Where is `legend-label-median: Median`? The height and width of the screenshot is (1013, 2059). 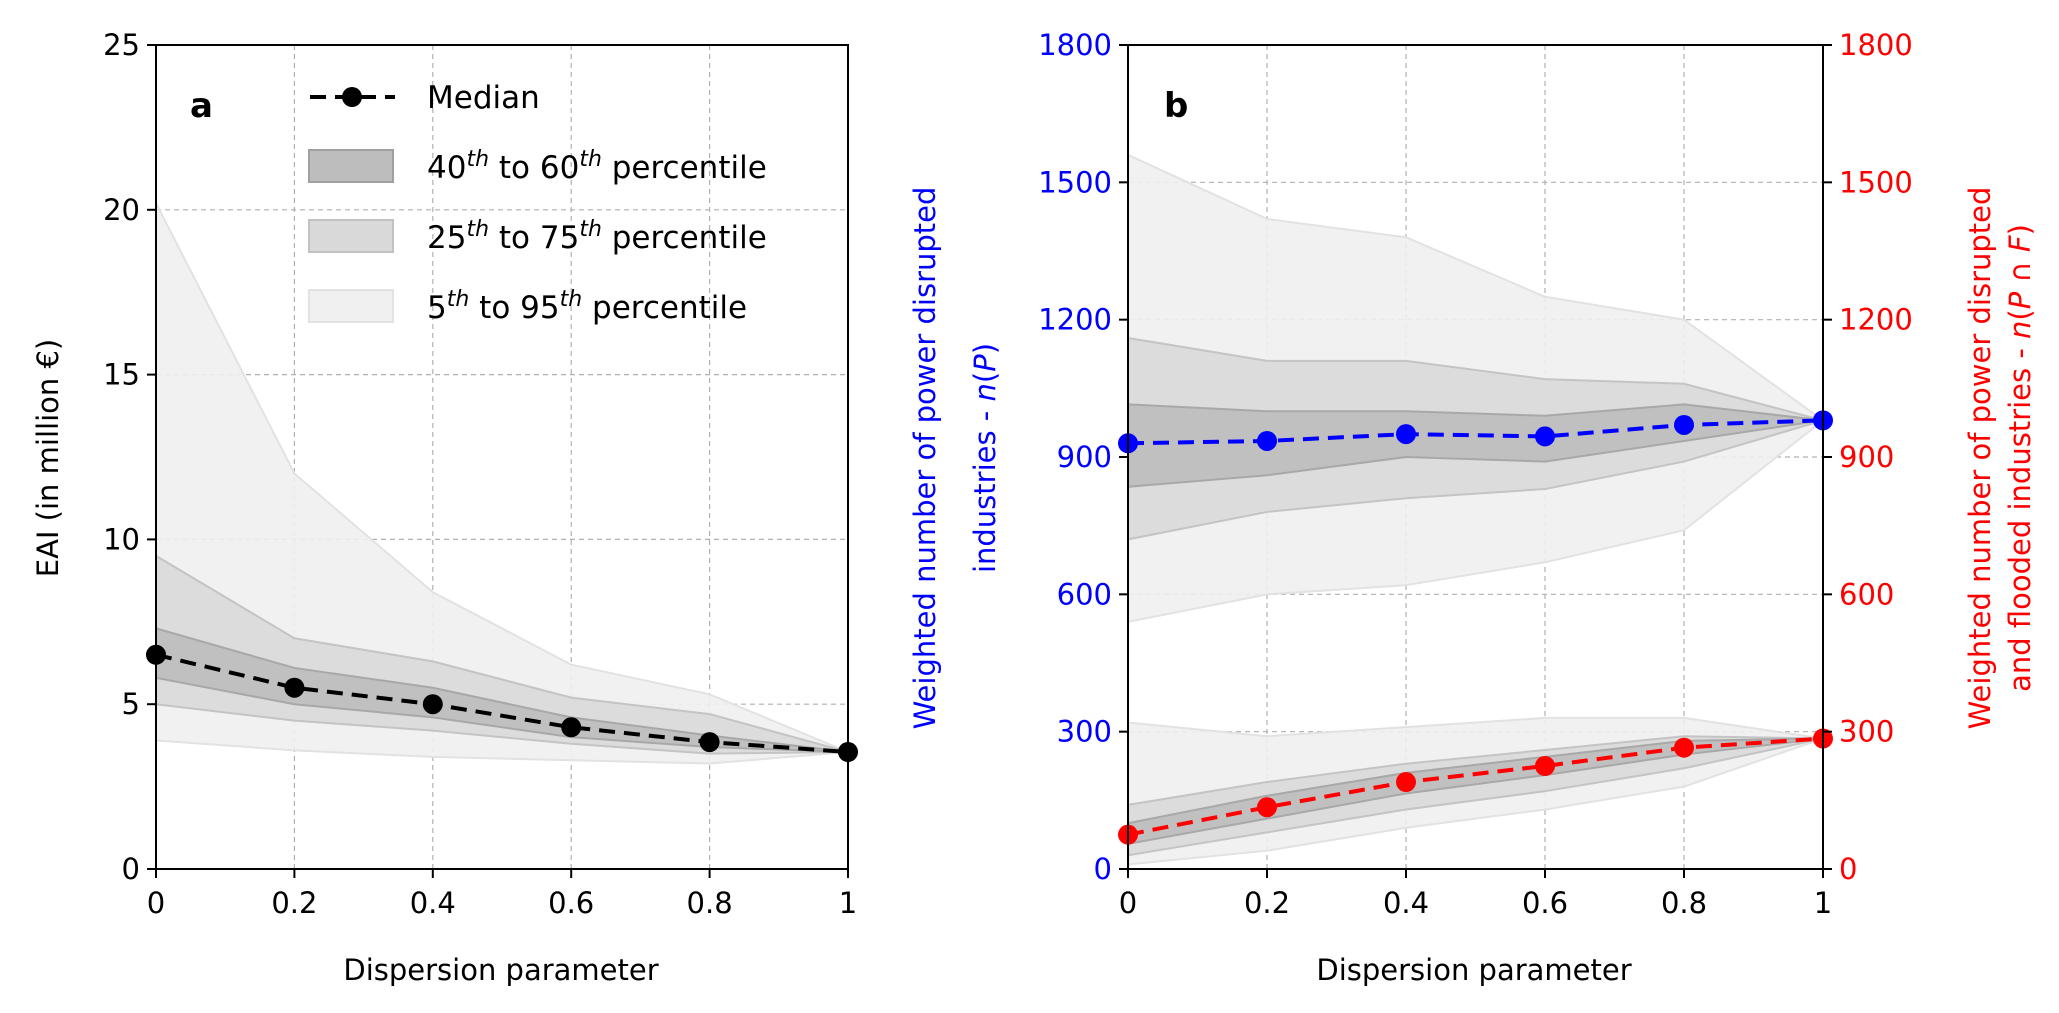
legend-label-median: Median is located at coordinates (483, 98).